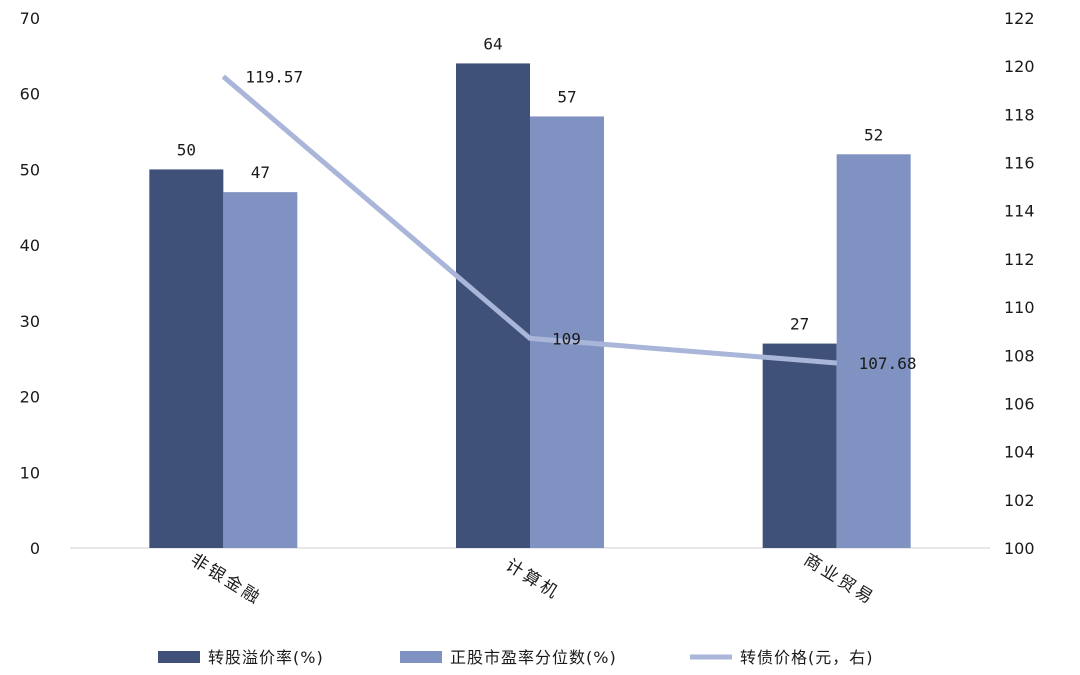 Image resolution: width=1080 pixels, height=675 pixels. What do you see at coordinates (888, 363) in the screenshot?
I see `line-value-label: 107.68` at bounding box center [888, 363].